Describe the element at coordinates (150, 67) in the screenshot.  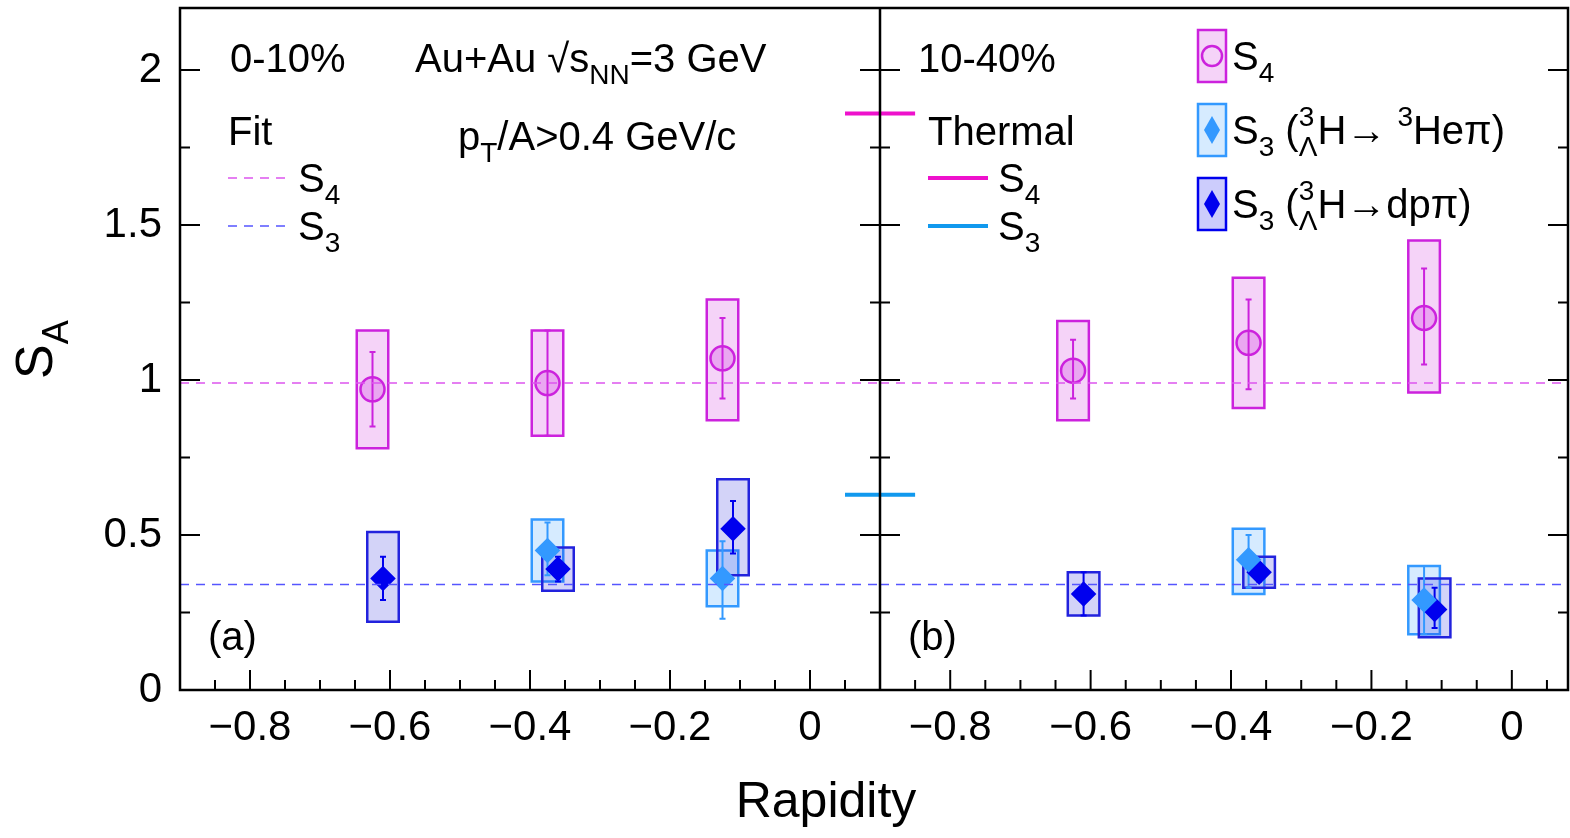
I see `y-tick-label: 2` at that location.